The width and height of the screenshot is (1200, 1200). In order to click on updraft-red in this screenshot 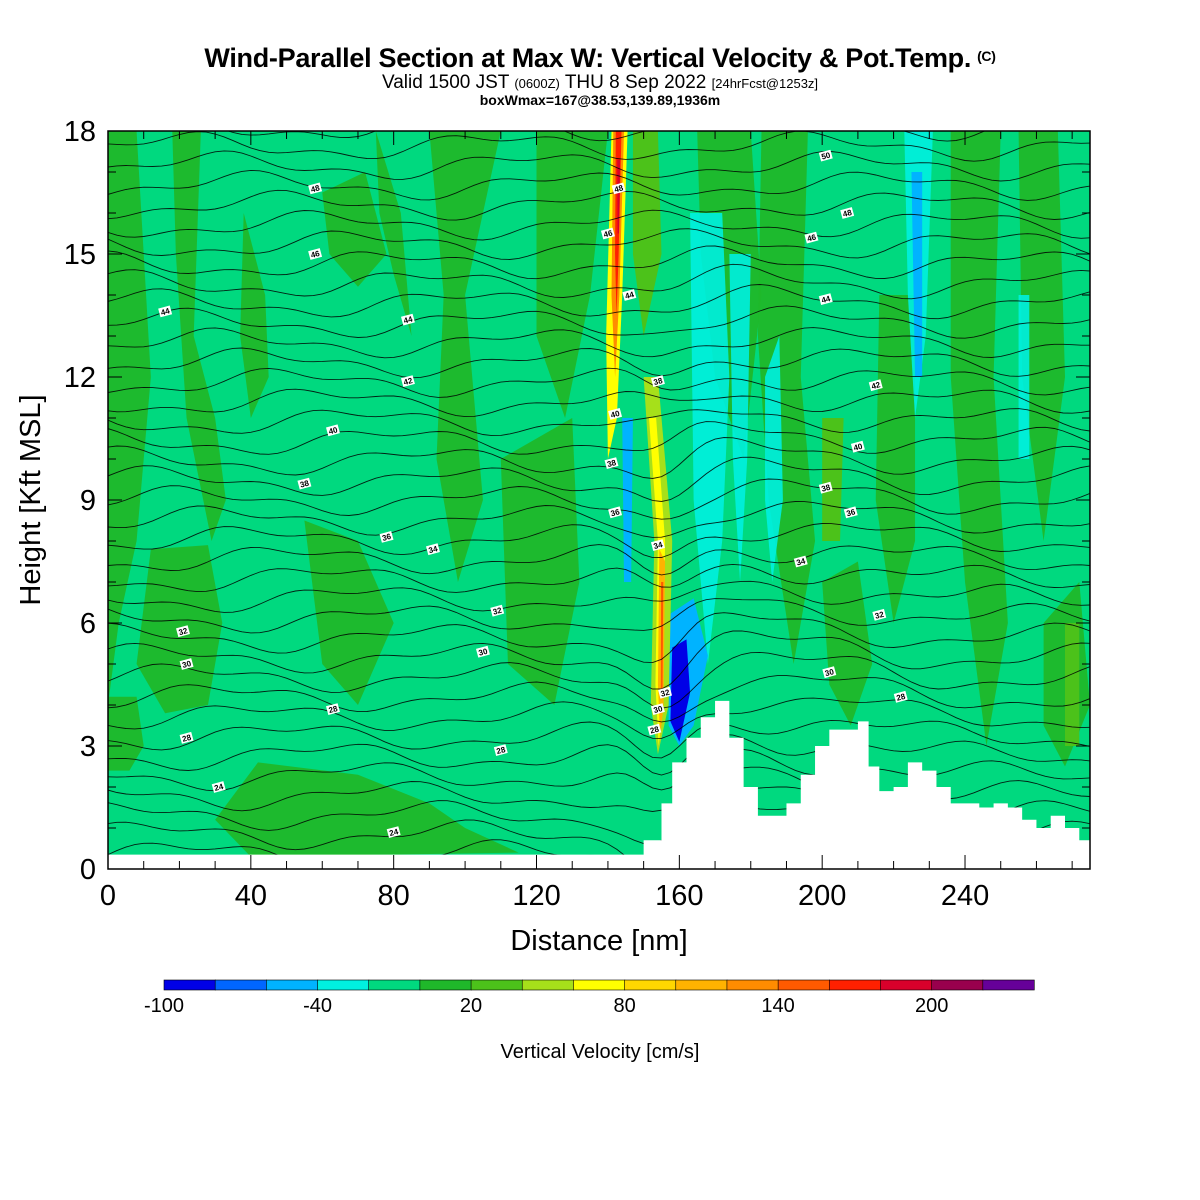, I will do `click(662, 639)`.